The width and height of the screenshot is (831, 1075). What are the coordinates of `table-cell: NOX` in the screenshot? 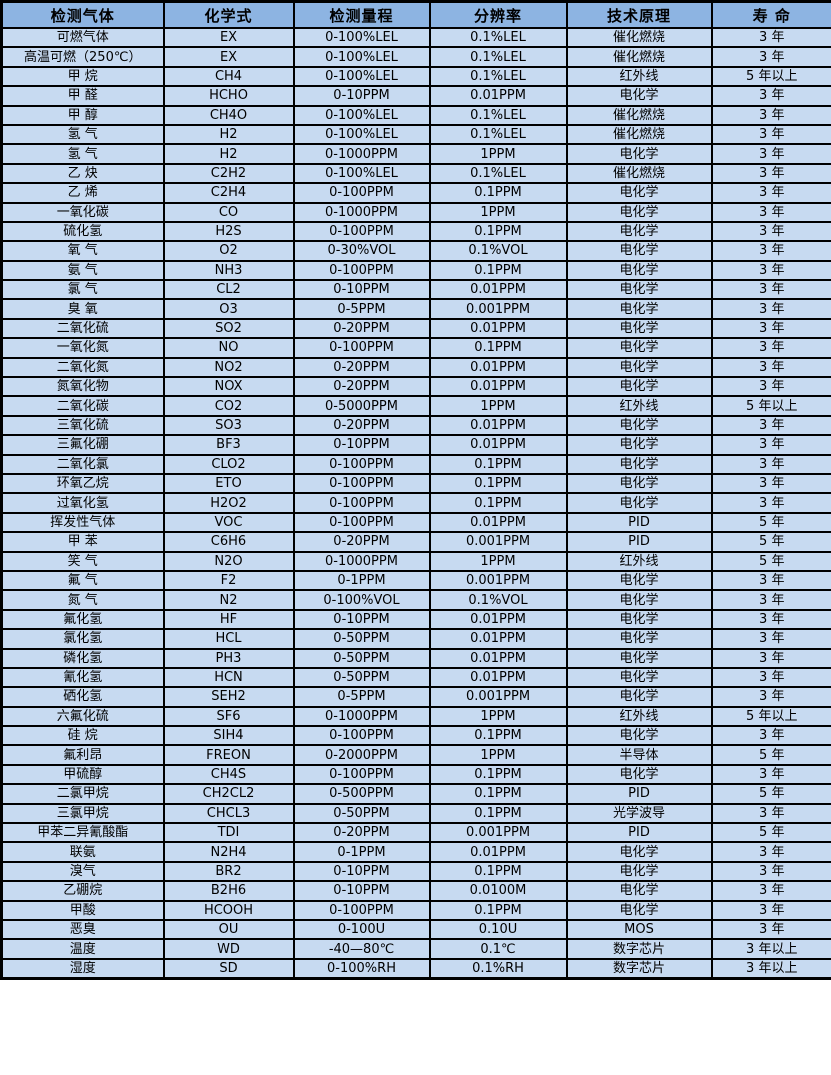 It's located at (228, 387).